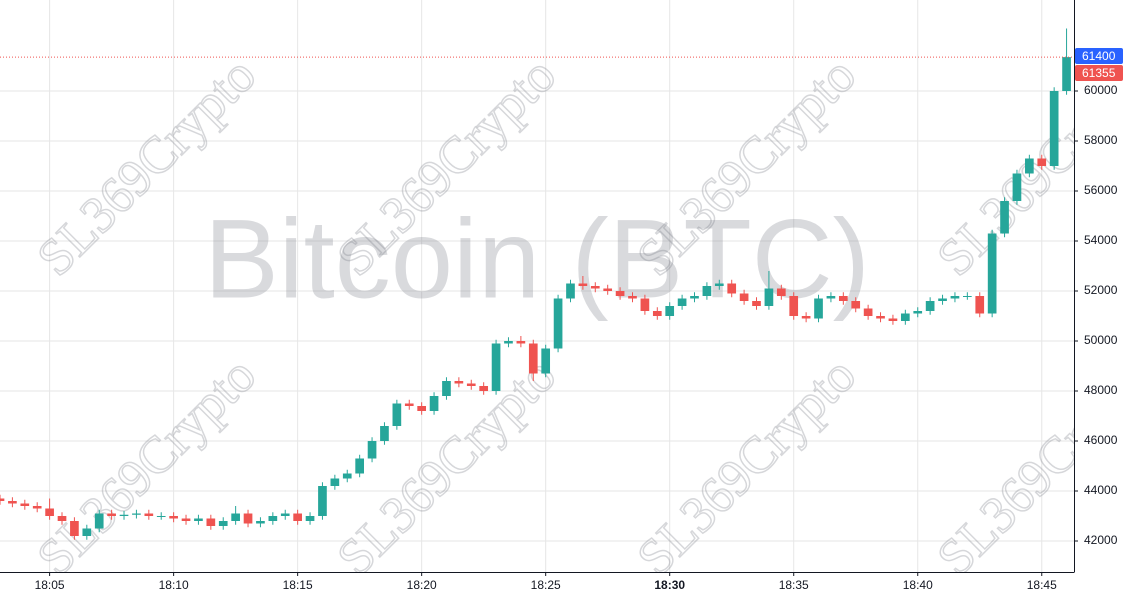 This screenshot has height=600, width=1130. I want to click on x-tick-label: 18:35, so click(794, 585).